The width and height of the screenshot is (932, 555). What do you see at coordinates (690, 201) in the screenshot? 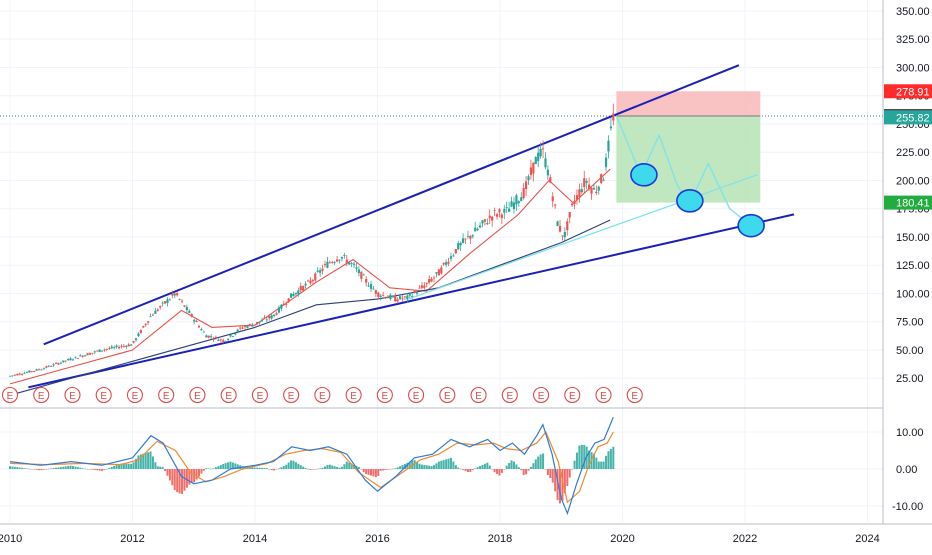
I see `target-circle` at bounding box center [690, 201].